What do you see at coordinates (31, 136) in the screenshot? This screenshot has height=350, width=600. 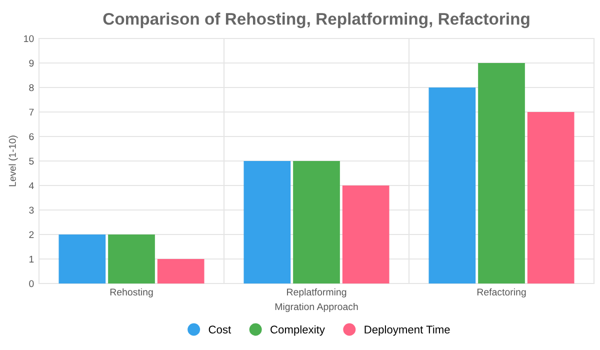 I see `y-tick-label: 6` at bounding box center [31, 136].